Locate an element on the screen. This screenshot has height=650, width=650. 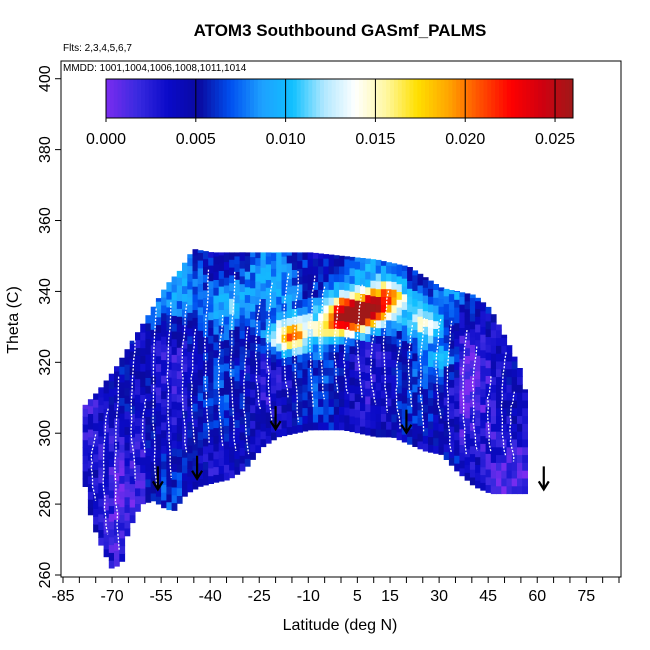
y-tick-label: 400 is located at coordinates (45, 78).